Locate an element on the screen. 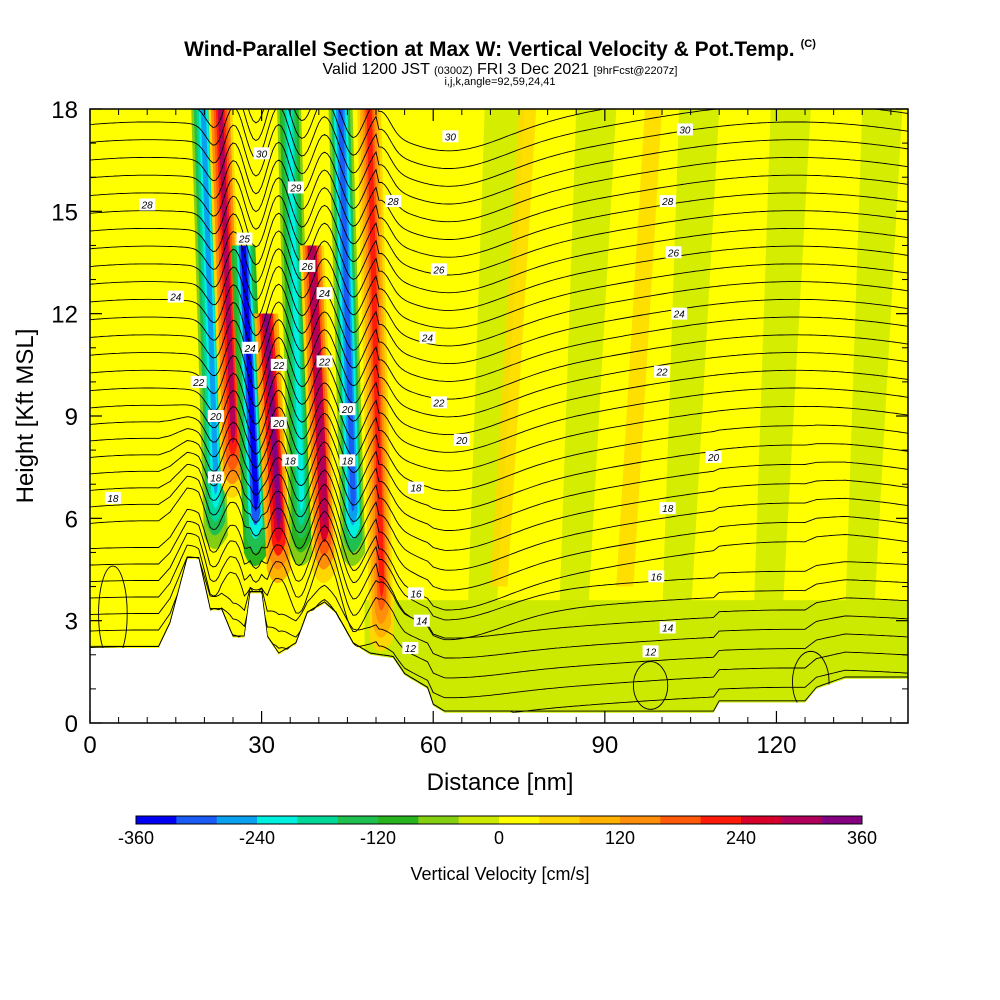 The image size is (1000, 1000). wave-band-core is located at coordinates (295, 310).